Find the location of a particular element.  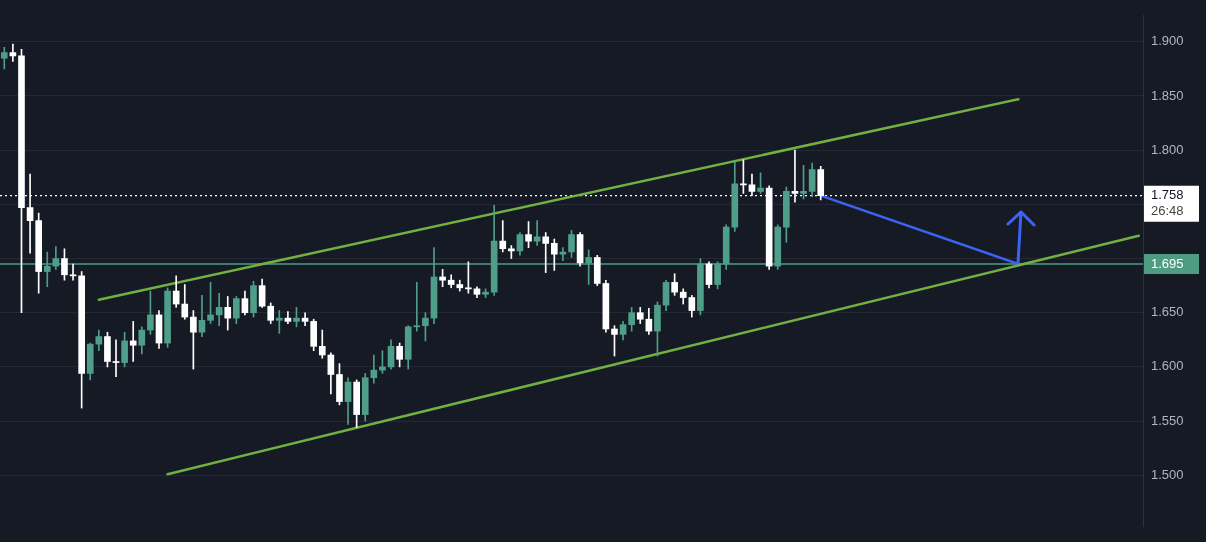

y-tick-label: 1.800 is located at coordinates (1167, 149).